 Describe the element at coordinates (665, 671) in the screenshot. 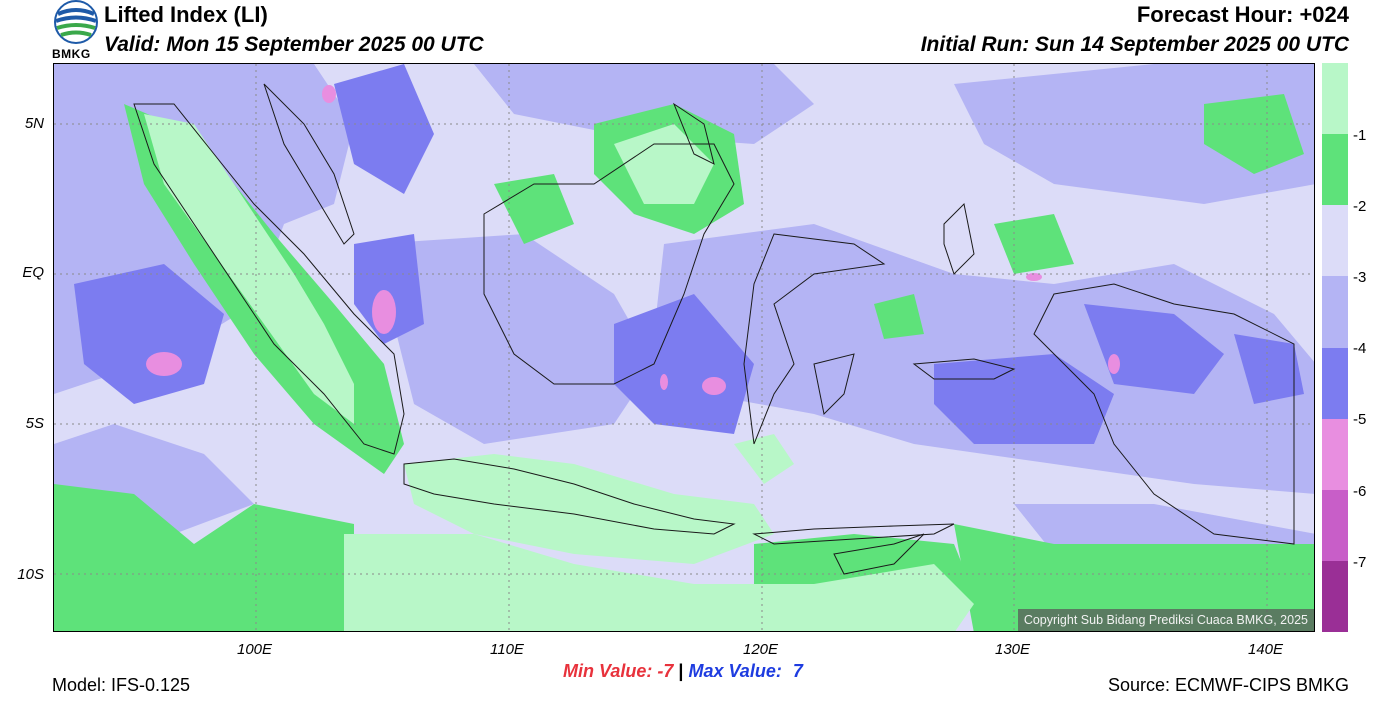

I see `min-value: -7` at that location.